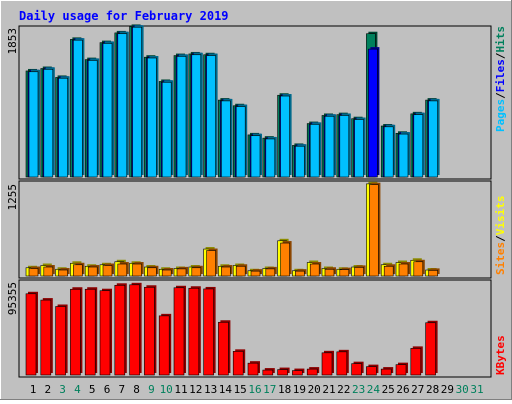  I want to click on legend-kbytes: KBytes, so click(500, 355).